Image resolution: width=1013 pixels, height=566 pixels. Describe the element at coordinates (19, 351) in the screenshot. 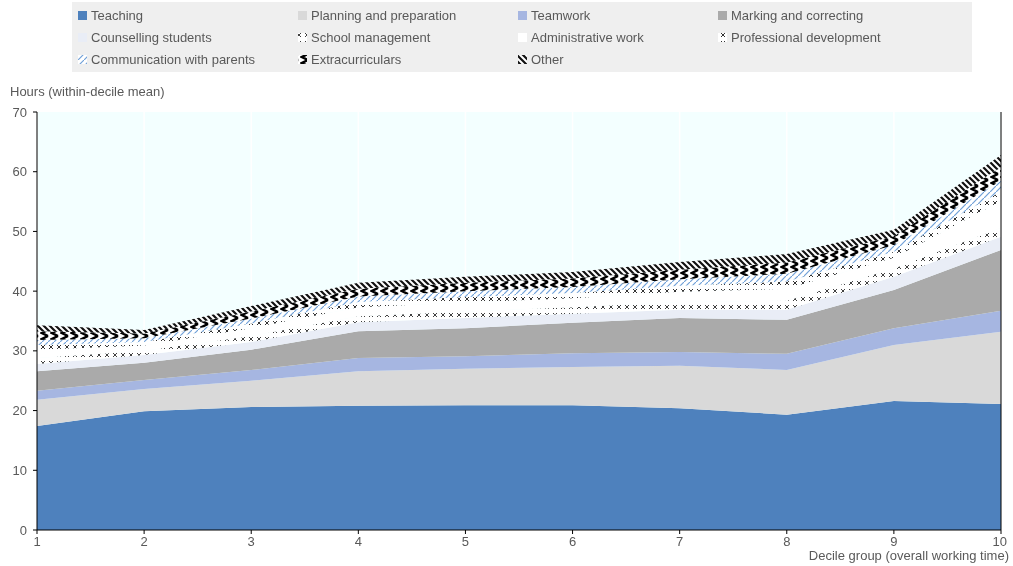

I see `y-tick-label: 30` at that location.